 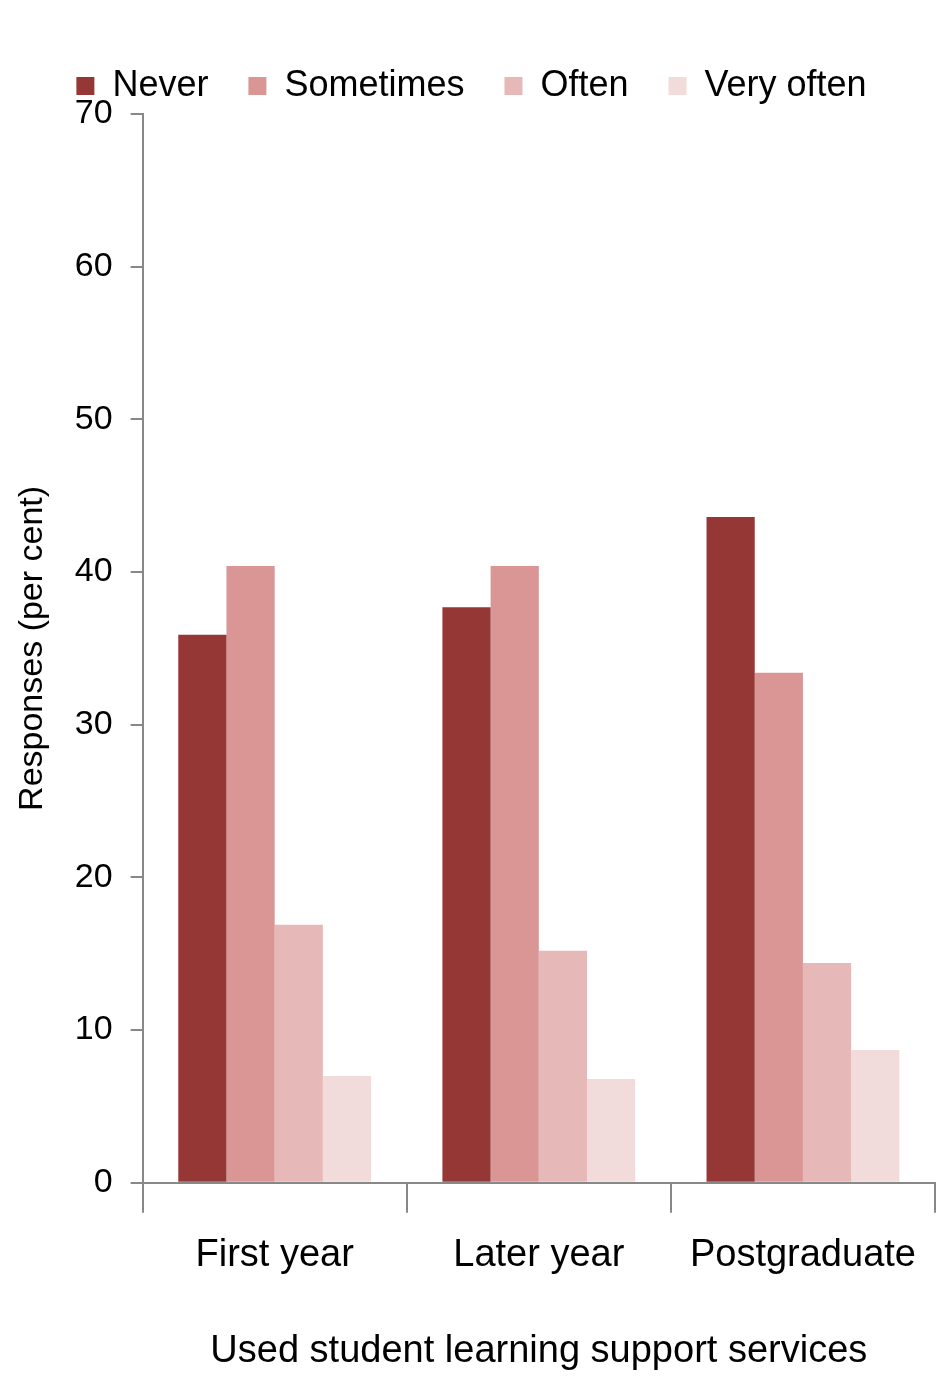 I want to click on y-tick-label: 0, so click(x=103, y=1180).